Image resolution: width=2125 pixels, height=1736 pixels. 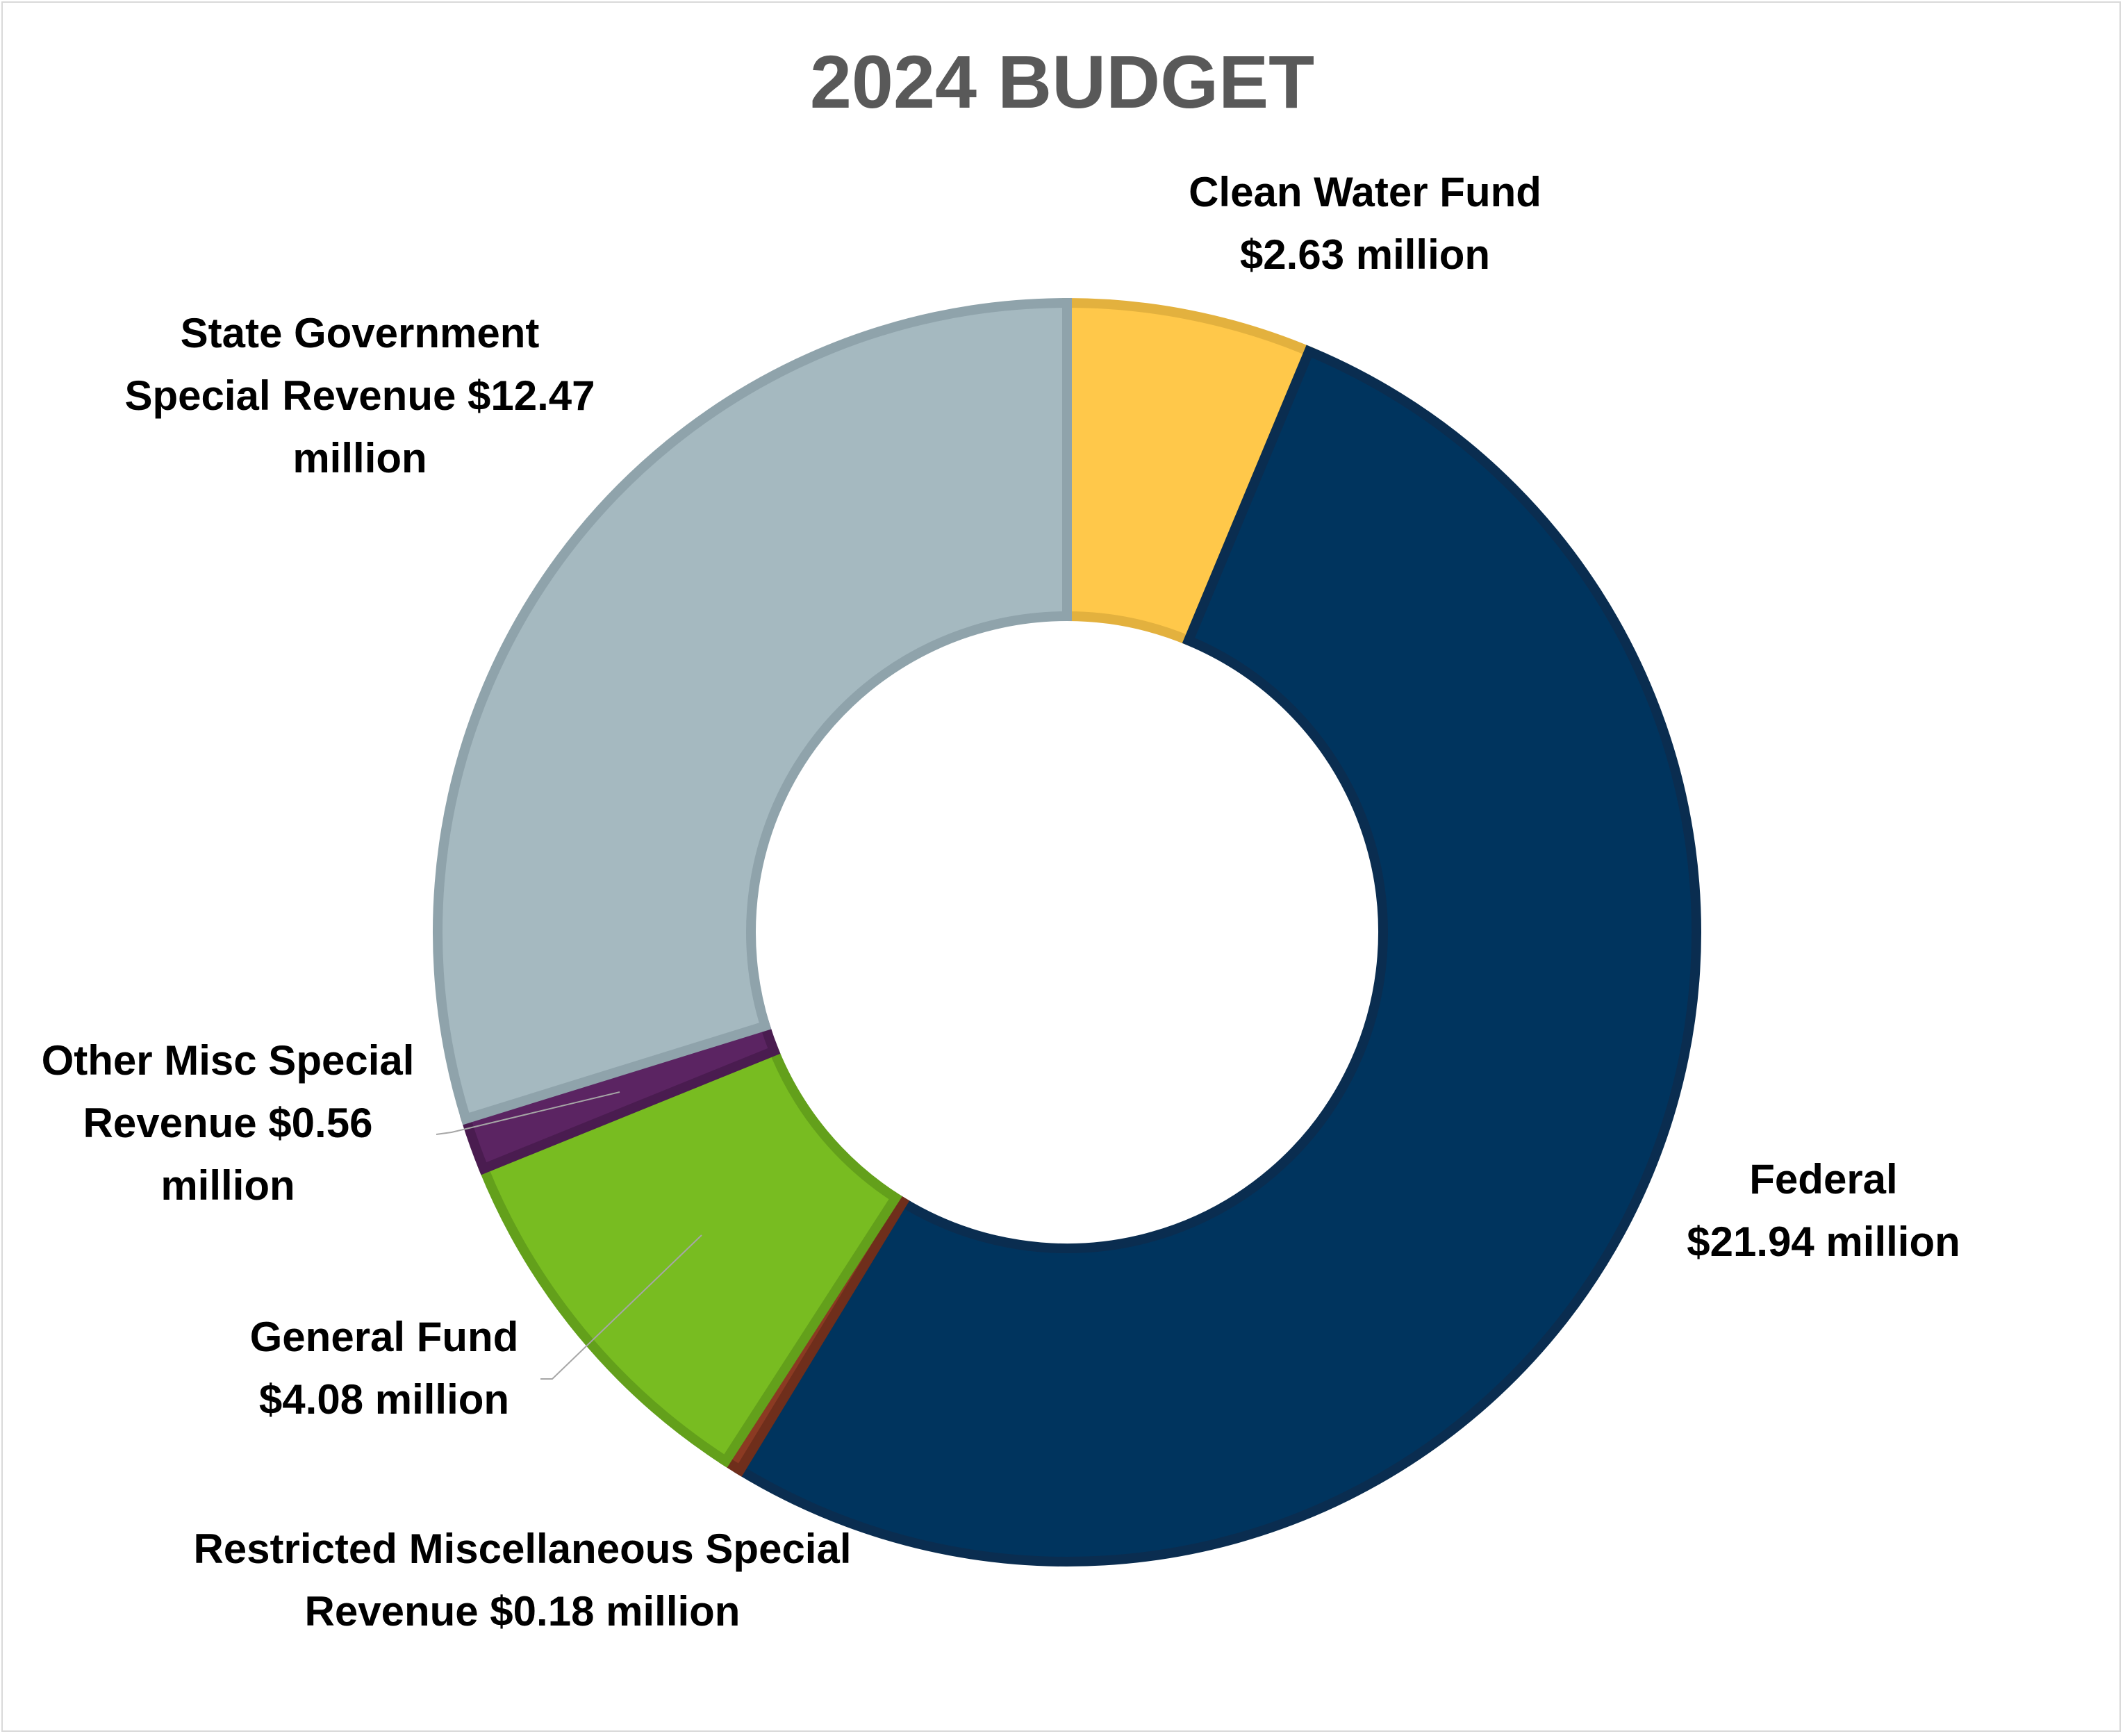 What do you see at coordinates (1823, 1179) in the screenshot?
I see `data-label-line: Federal` at bounding box center [1823, 1179].